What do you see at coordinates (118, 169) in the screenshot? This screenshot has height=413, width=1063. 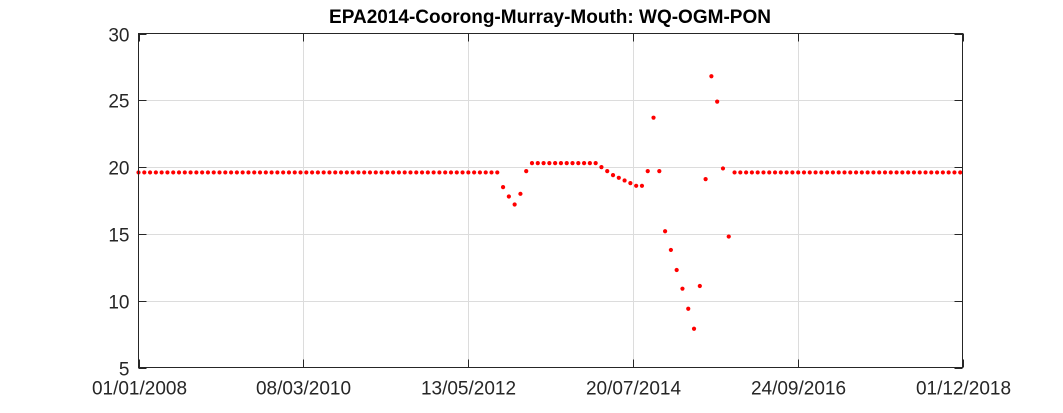 I see `y-tick-label: 20` at bounding box center [118, 169].